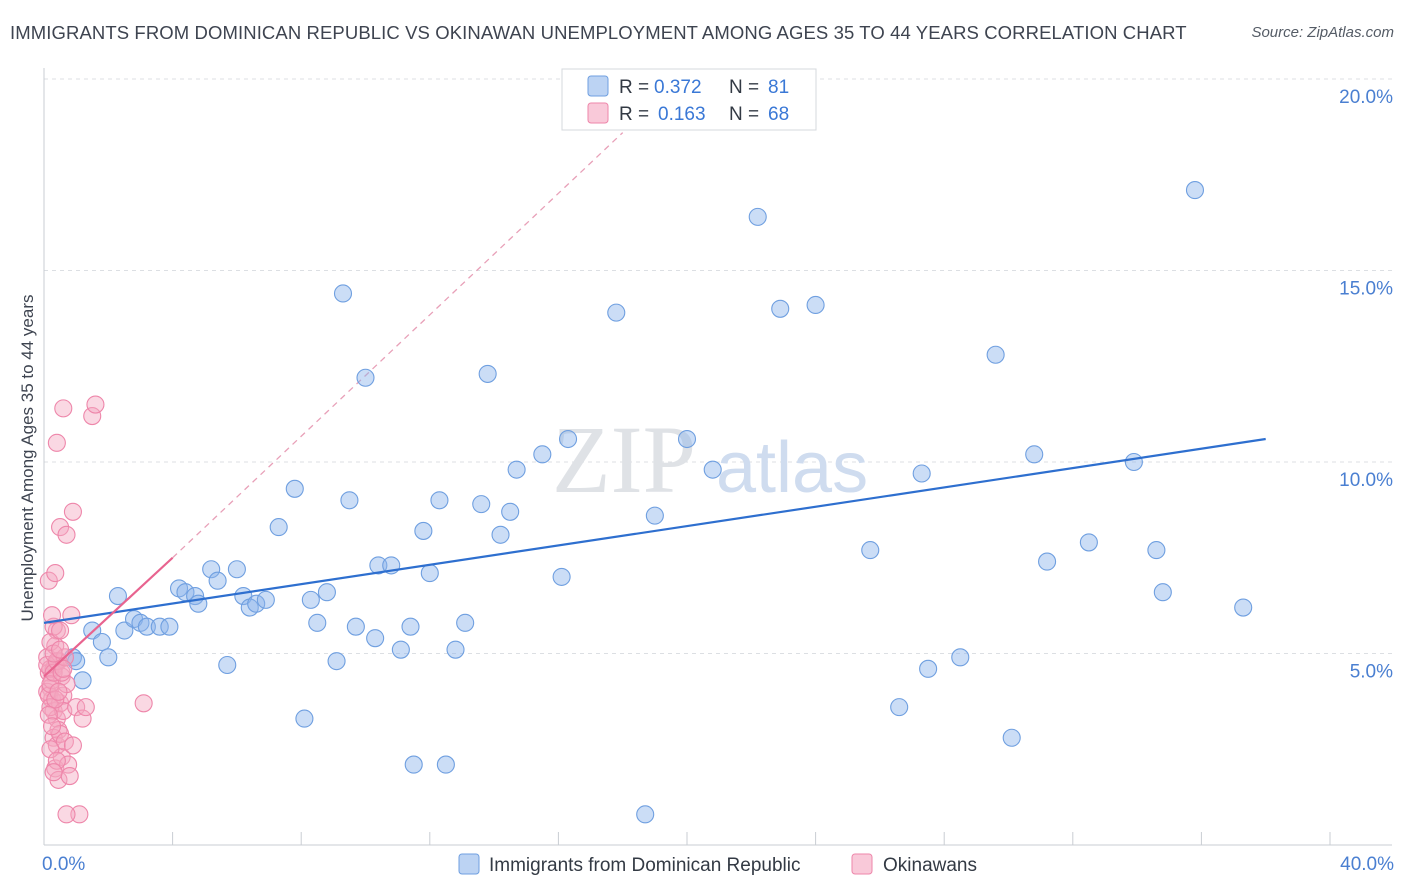 This screenshot has width=1406, height=892. I want to click on series-legend-swatch-blue, so click(469, 864).